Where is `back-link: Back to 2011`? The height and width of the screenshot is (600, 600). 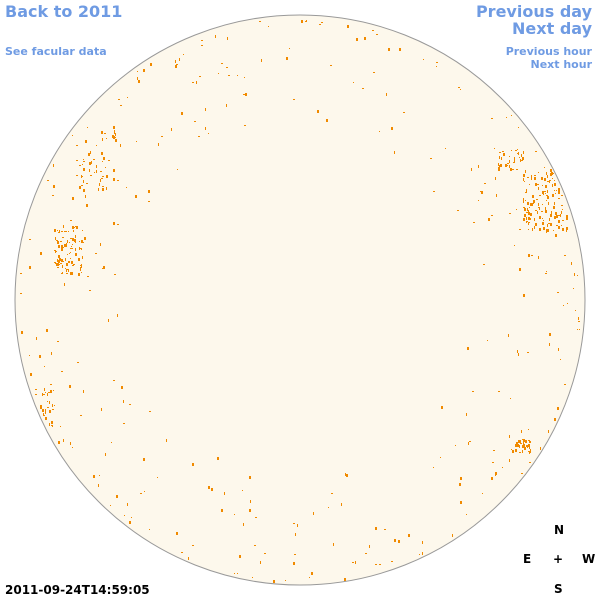
back-link: Back to 2011 is located at coordinates (64, 11).